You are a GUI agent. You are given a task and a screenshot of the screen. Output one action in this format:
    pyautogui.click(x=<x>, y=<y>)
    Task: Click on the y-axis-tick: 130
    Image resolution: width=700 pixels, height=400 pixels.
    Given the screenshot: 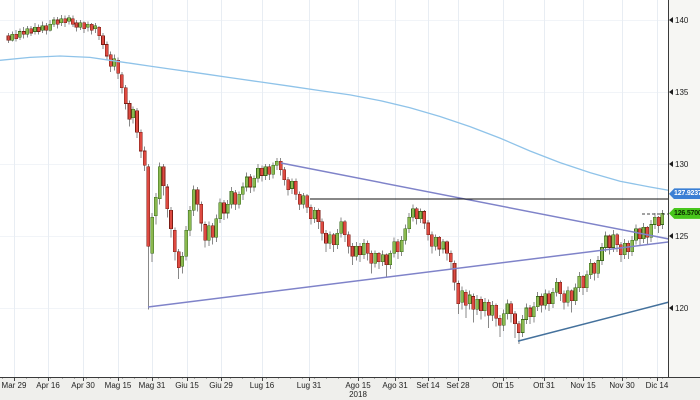 What is the action you would take?
    pyautogui.click(x=678, y=164)
    